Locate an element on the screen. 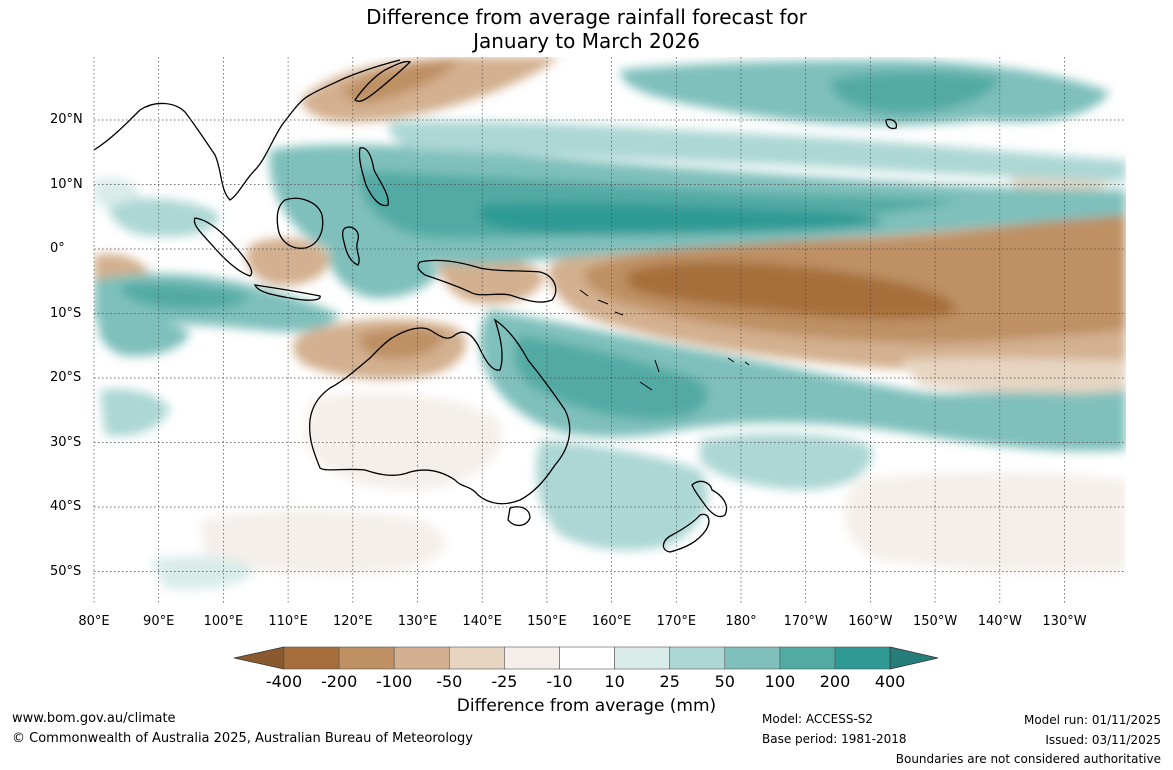 Image resolution: width=1173 pixels, height=770 pixels. latitude-label: 40°S is located at coordinates (66, 506).